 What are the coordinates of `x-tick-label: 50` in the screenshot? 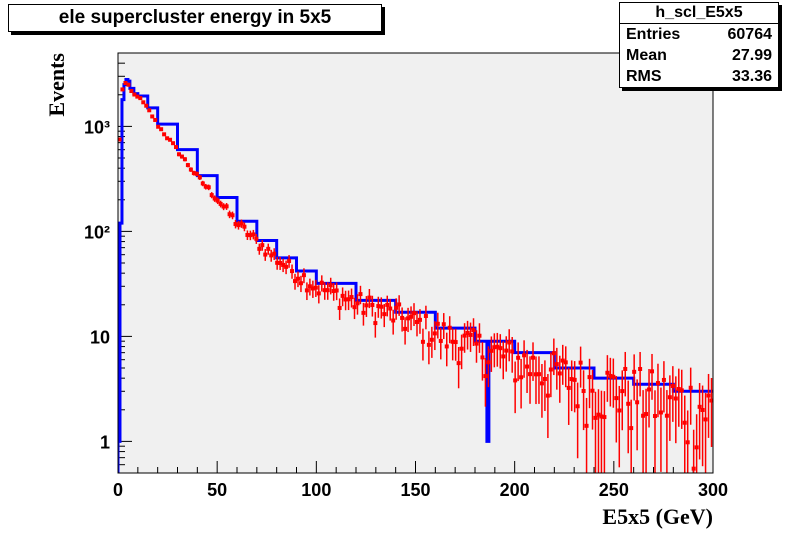 It's located at (217, 490).